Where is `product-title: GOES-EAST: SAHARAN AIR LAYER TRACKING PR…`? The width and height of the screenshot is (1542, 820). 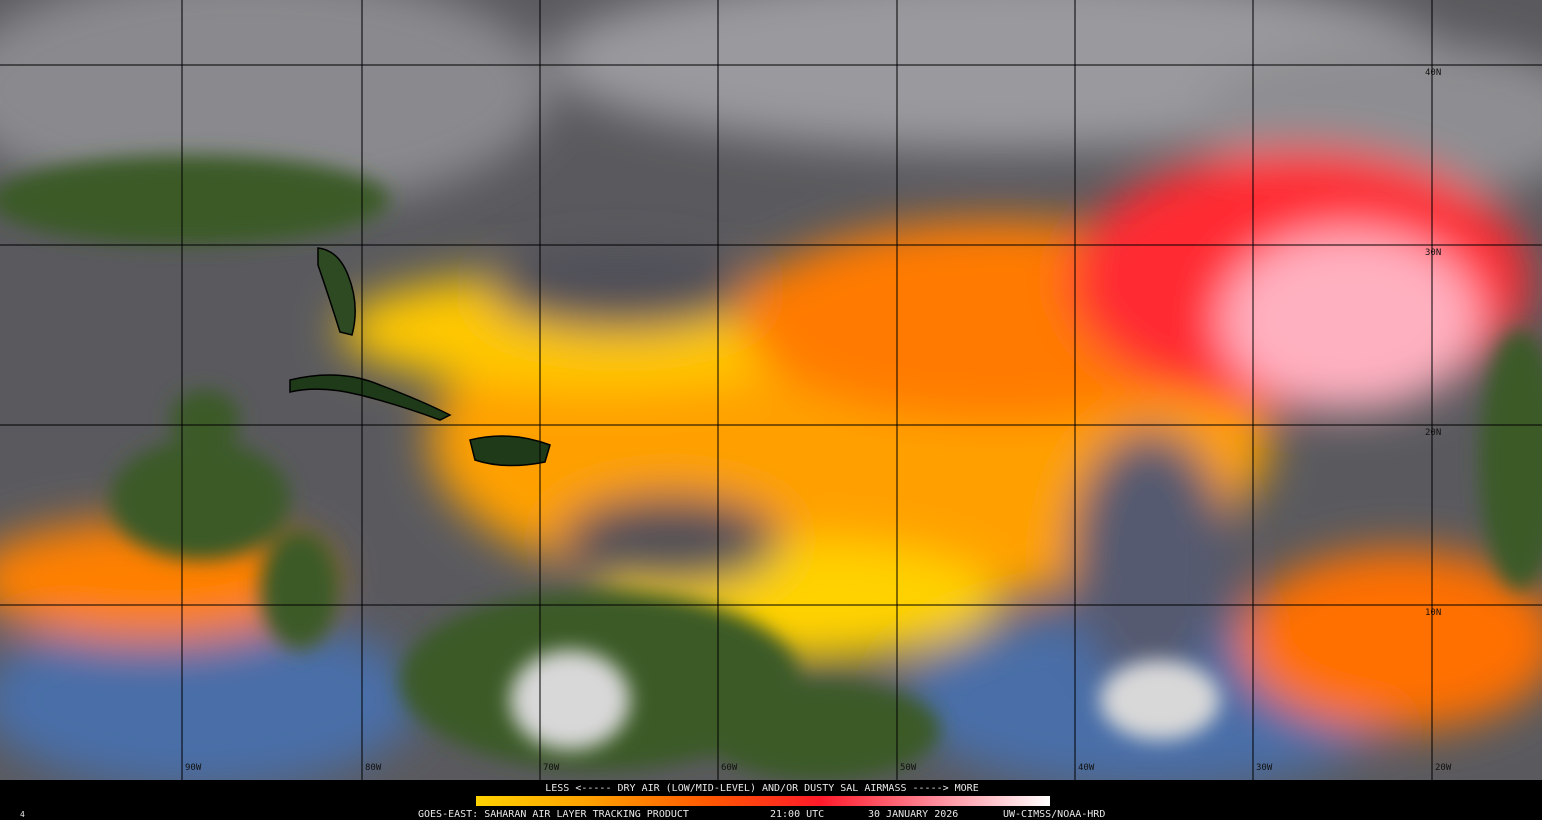
product-title: GOES-EAST: SAHARAN AIR LAYER TRACKING PR… is located at coordinates (553, 814).